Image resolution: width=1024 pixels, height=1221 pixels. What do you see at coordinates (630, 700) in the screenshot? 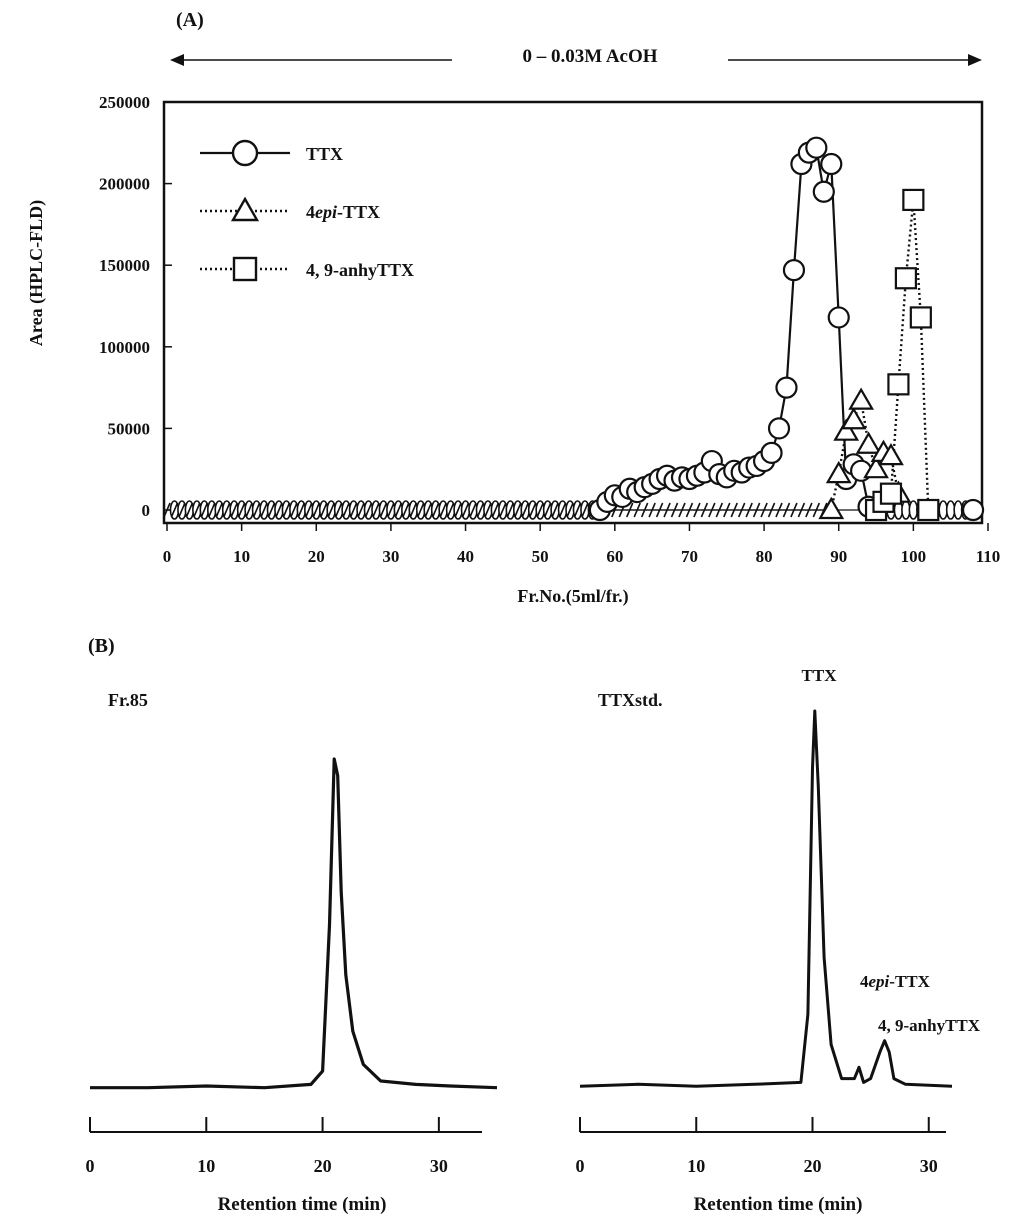
I see `chromatogram-title: TTXstd.` at bounding box center [630, 700].